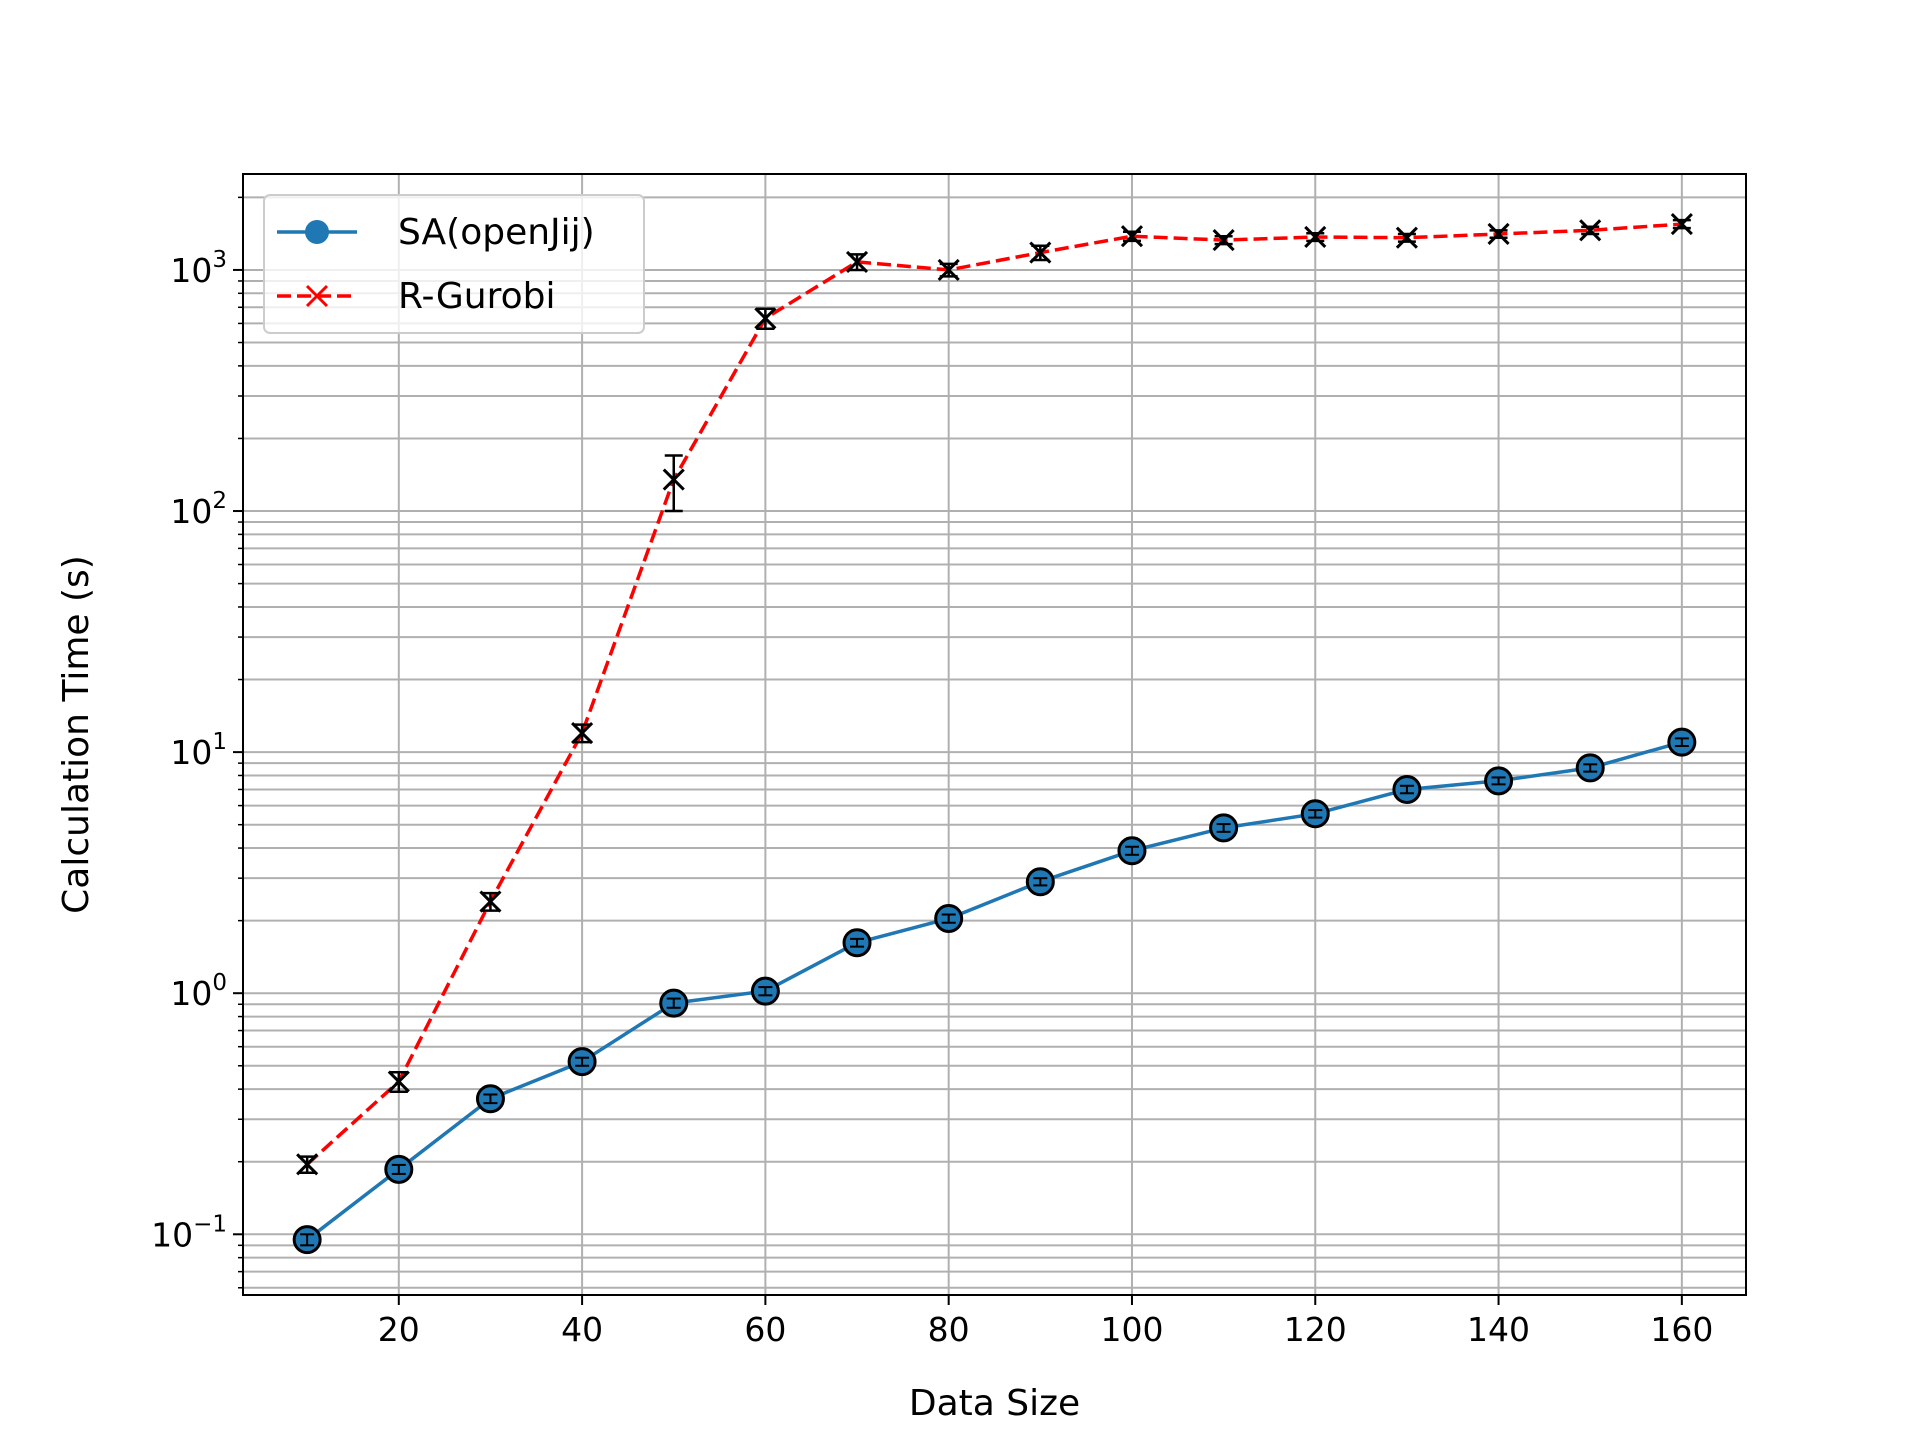 The width and height of the screenshot is (1920, 1440). What do you see at coordinates (198, 268) in the screenshot?
I see `y-tick-label: 10³` at bounding box center [198, 268].